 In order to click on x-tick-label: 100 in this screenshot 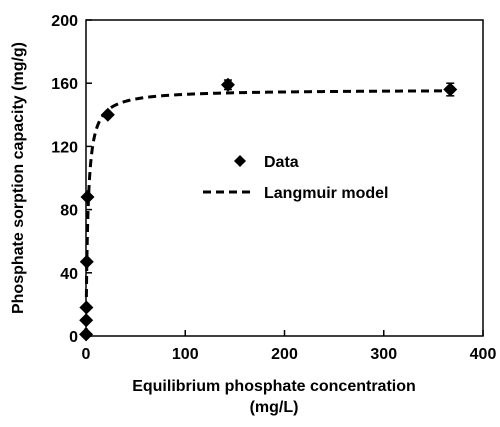, I will do `click(185, 354)`.